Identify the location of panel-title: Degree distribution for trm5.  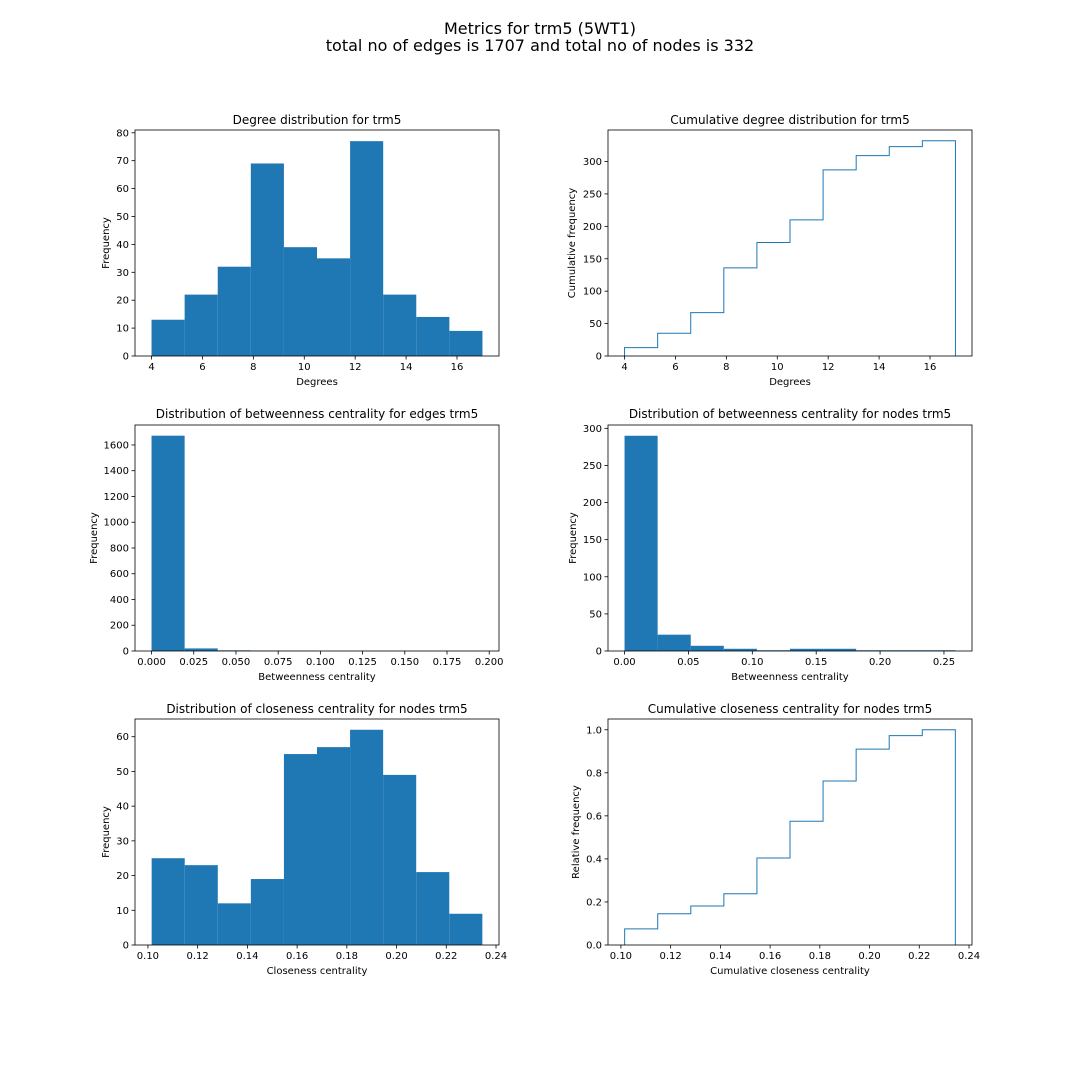
(317, 120).